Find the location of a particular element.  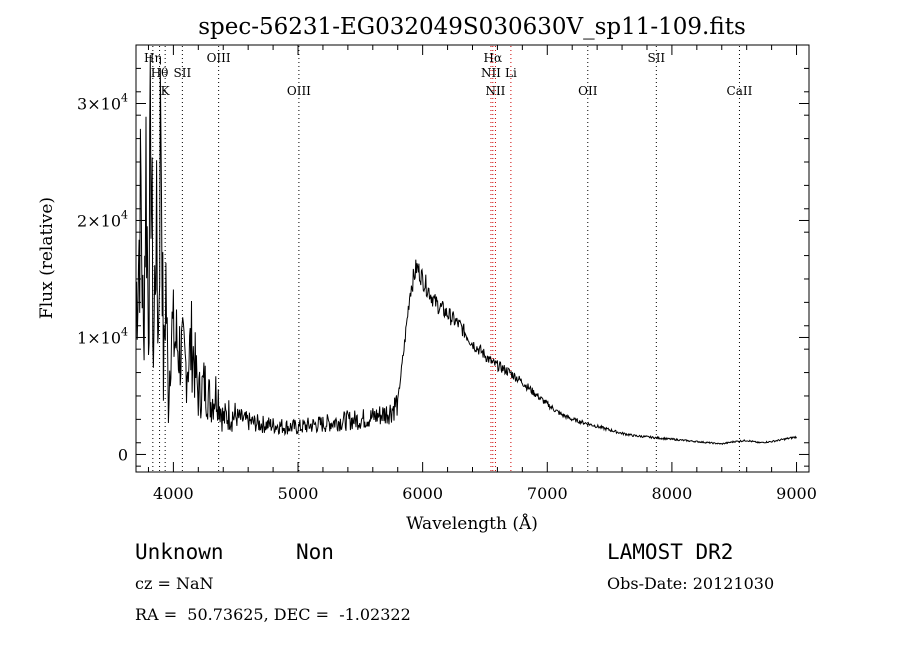

x-tick-label: 8000 is located at coordinates (672, 493).